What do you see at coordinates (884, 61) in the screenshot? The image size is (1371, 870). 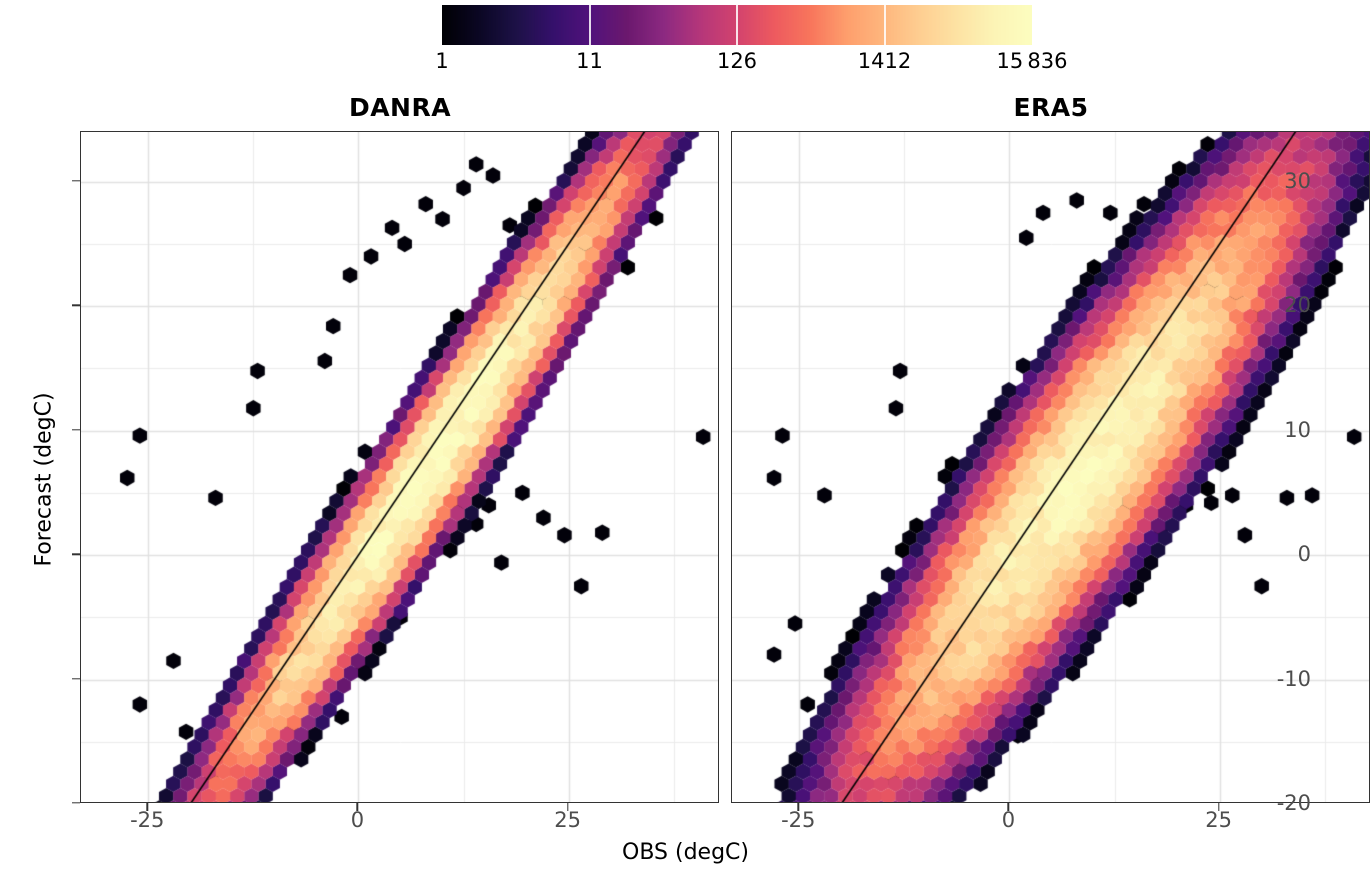 I see `colorbar-label-3: 1412` at bounding box center [884, 61].